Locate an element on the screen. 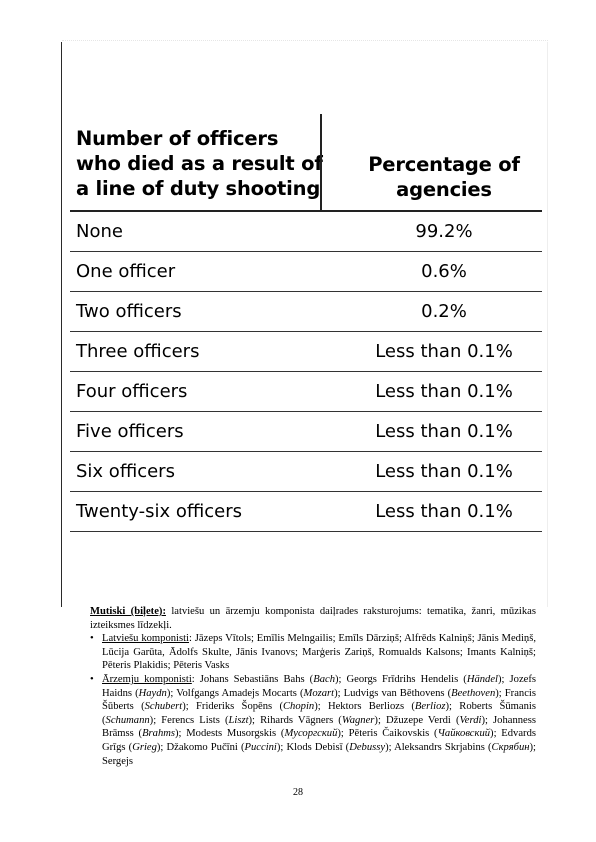 Image resolution: width=596 pixels, height=842 pixels. composer-original-name: Чайковский is located at coordinates (464, 734).